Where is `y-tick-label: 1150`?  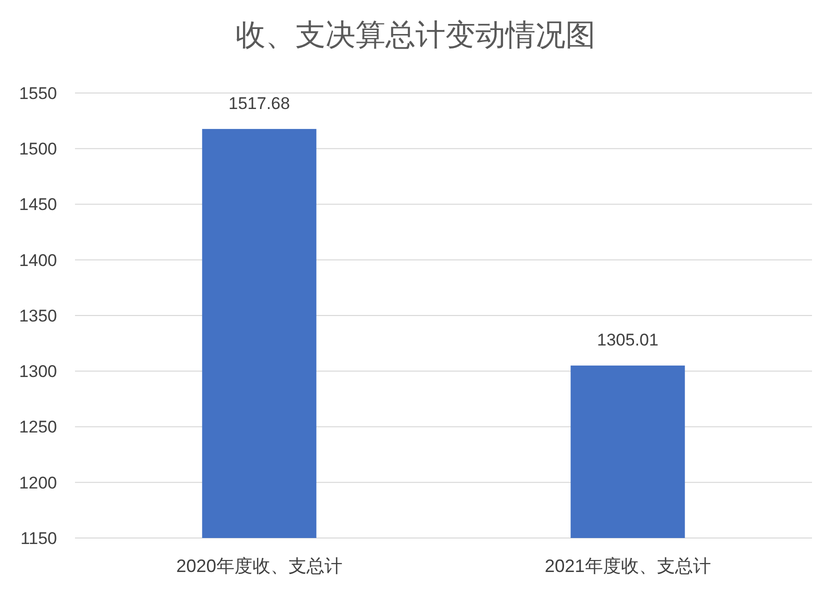 y-tick-label: 1150 is located at coordinates (38, 538).